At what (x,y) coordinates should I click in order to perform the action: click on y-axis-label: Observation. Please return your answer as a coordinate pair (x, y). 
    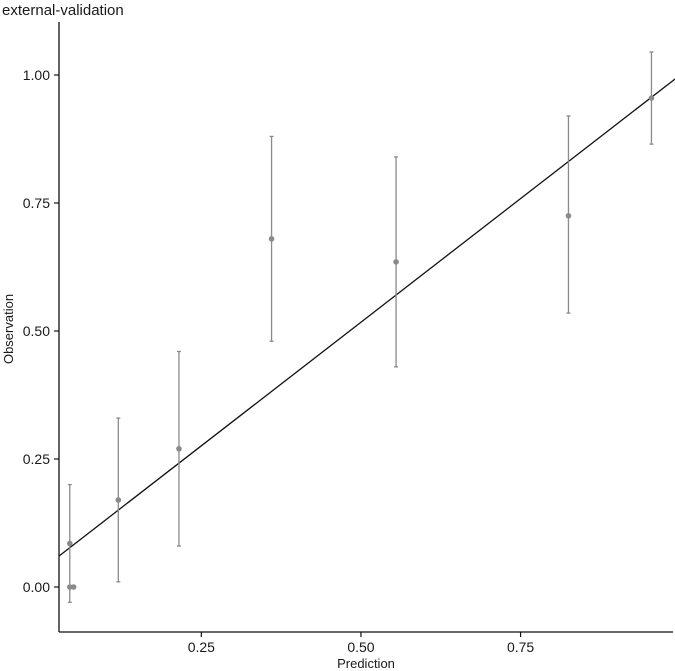
    Looking at the image, I should click on (8, 329).